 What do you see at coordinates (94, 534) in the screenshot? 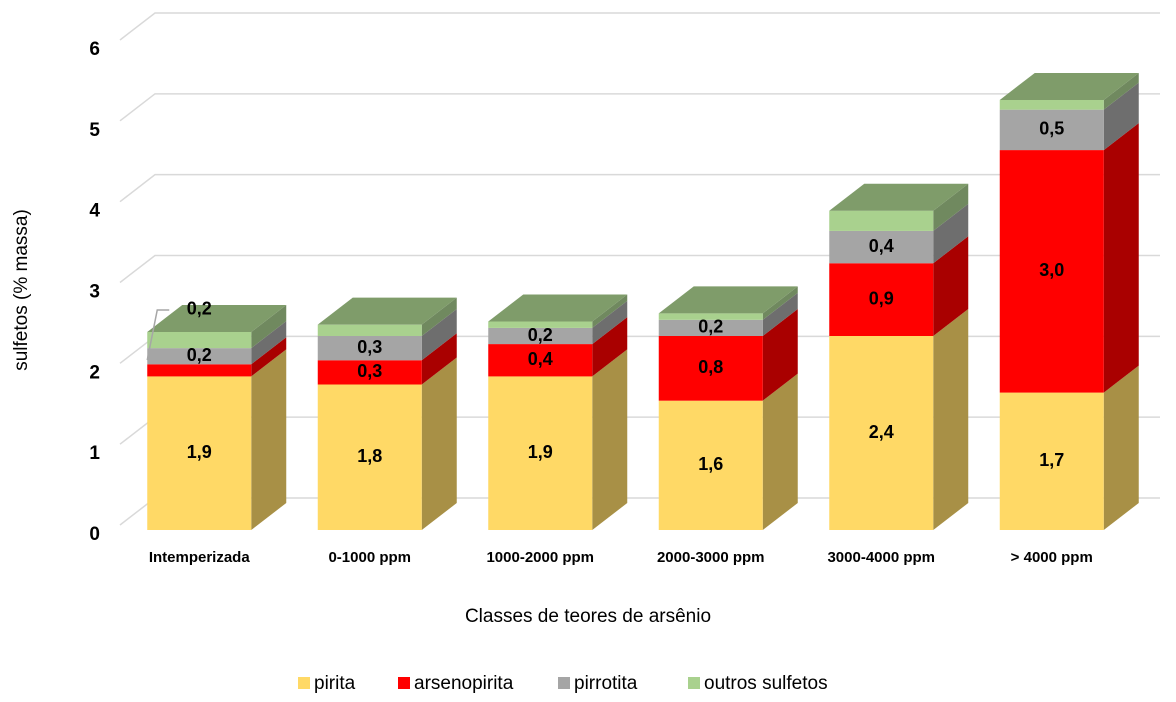
I see `y-tick-label: 0` at bounding box center [94, 534].